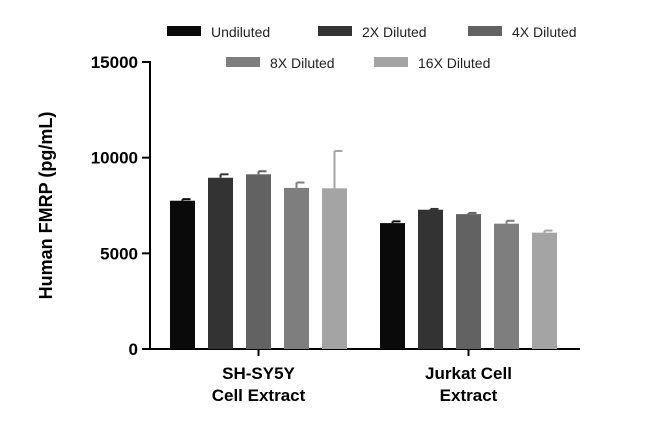  What do you see at coordinates (454, 63) in the screenshot?
I see `legend-label: 16X Diluted` at bounding box center [454, 63].